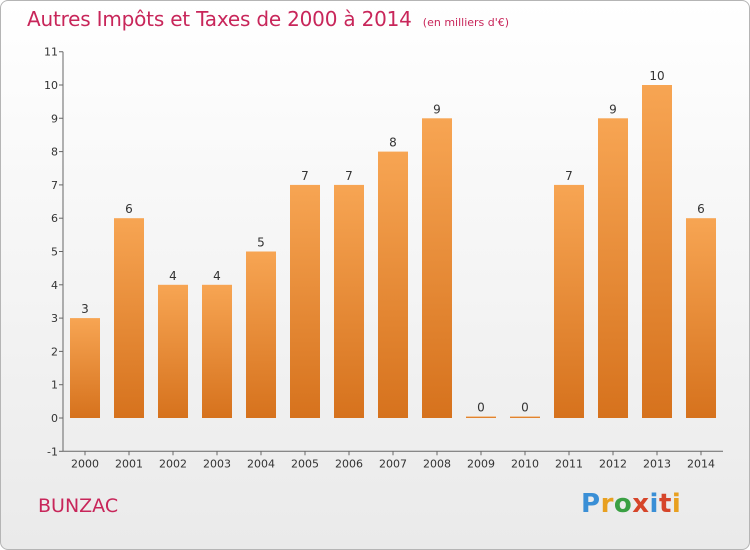  What do you see at coordinates (525, 463) in the screenshot?
I see `x-tick-label: 2010` at bounding box center [525, 463].